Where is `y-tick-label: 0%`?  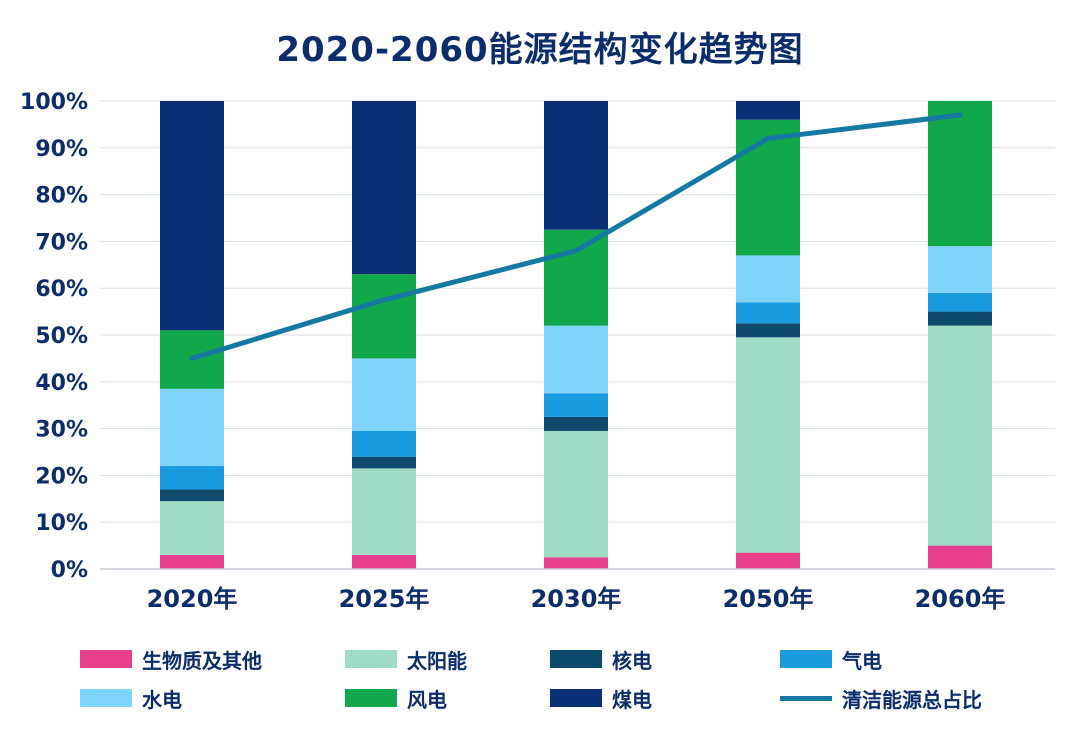
y-tick-label: 0% is located at coordinates (69, 570).